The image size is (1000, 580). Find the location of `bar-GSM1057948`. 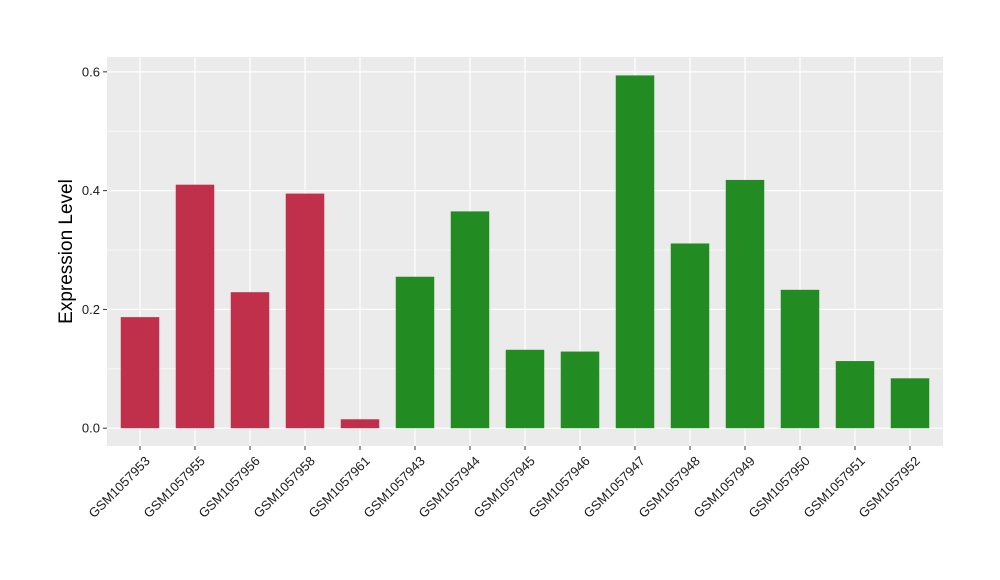

bar-GSM1057948 is located at coordinates (690, 336).